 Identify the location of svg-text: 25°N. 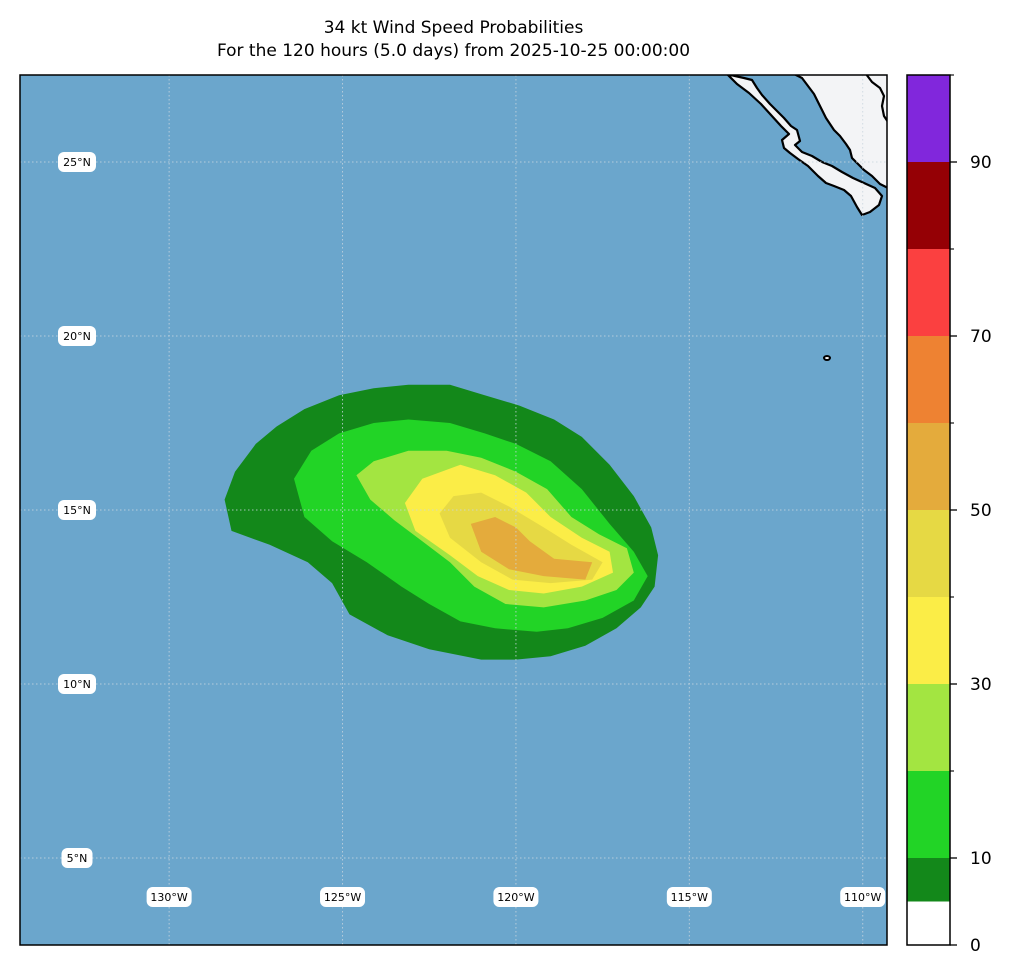
(77, 162).